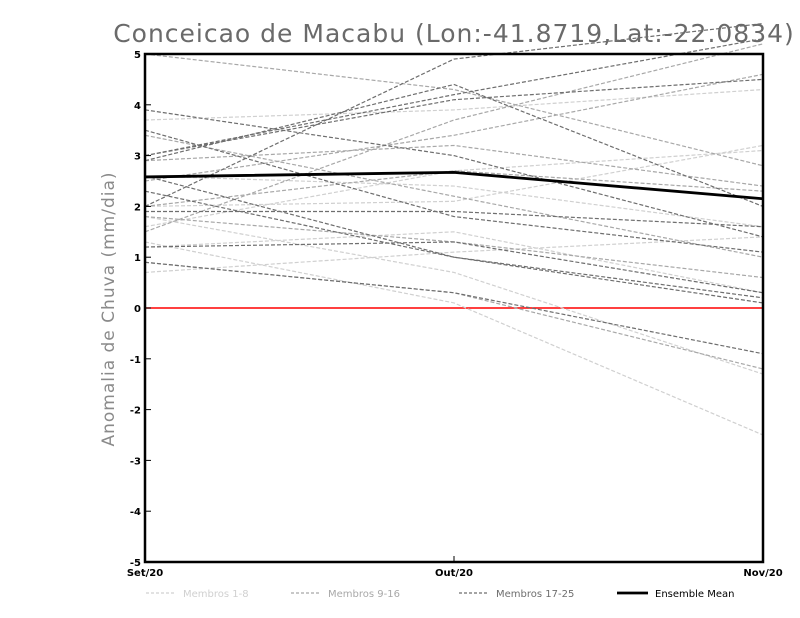  I want to click on series-line-m16, so click(454, 315).